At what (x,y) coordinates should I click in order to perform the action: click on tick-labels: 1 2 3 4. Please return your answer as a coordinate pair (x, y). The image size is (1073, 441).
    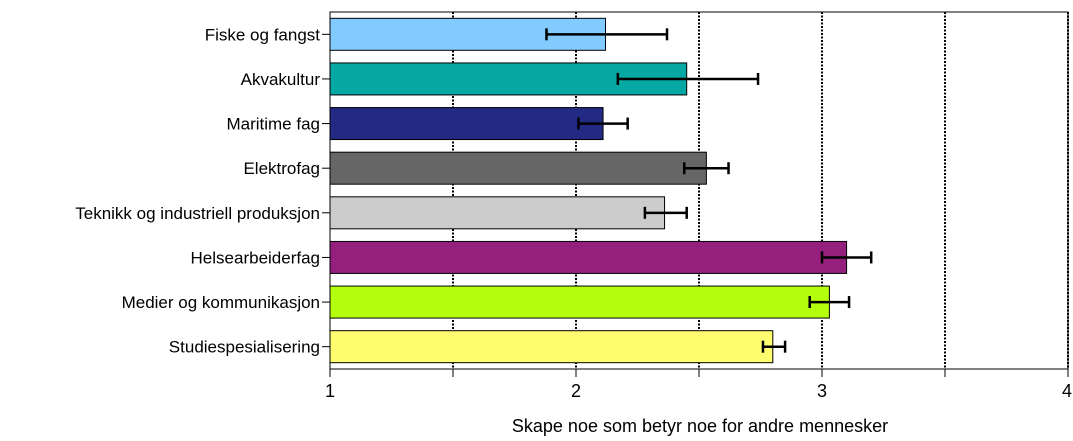
    Looking at the image, I should click on (698, 385).